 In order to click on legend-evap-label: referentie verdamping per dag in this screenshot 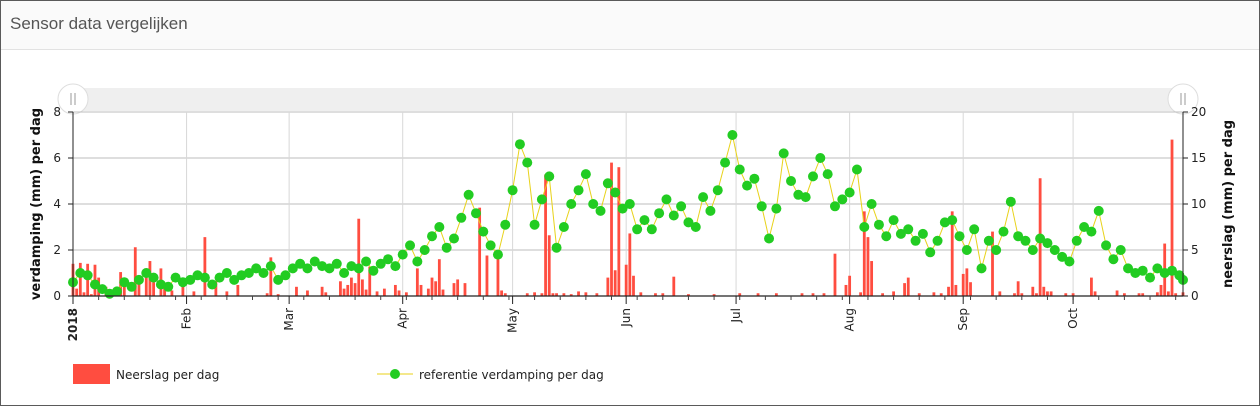, I will do `click(511, 375)`.